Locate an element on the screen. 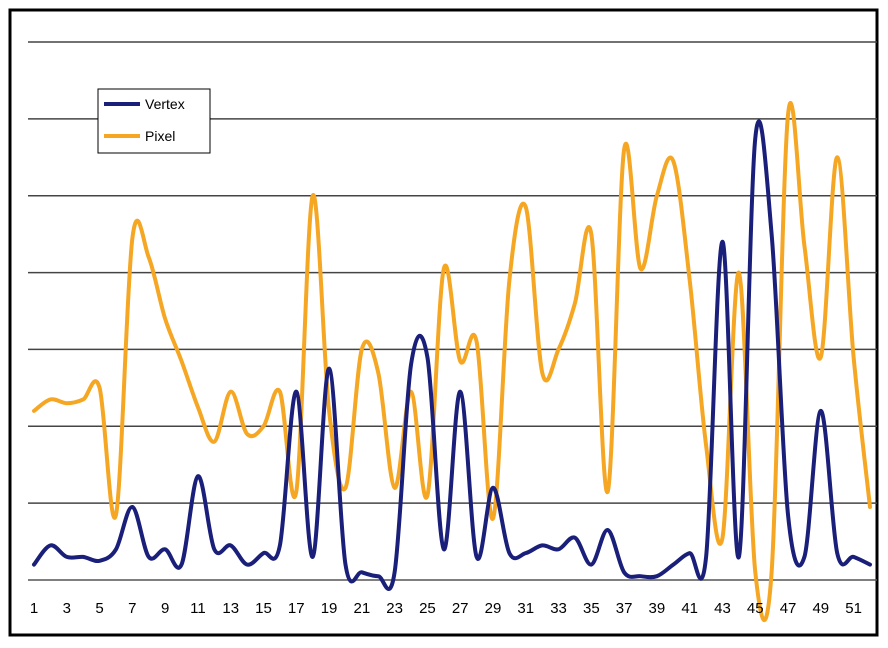 This screenshot has height=648, width=888. x-tick-label: 11 is located at coordinates (198, 608).